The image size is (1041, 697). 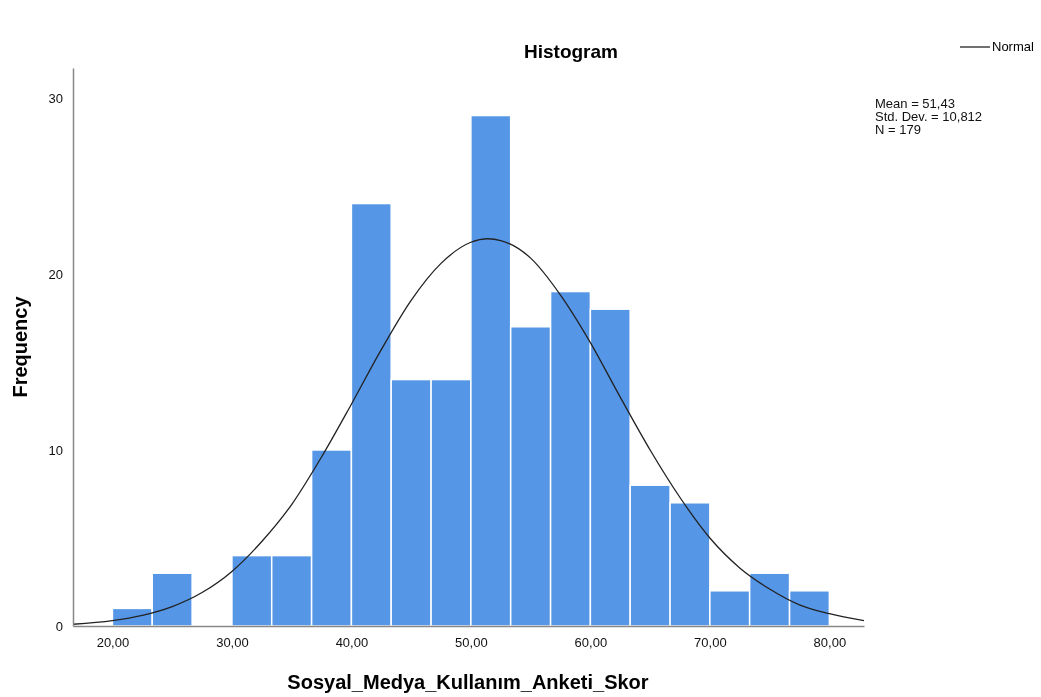 I want to click on x-tick-label: 20,00, so click(x=113, y=643).